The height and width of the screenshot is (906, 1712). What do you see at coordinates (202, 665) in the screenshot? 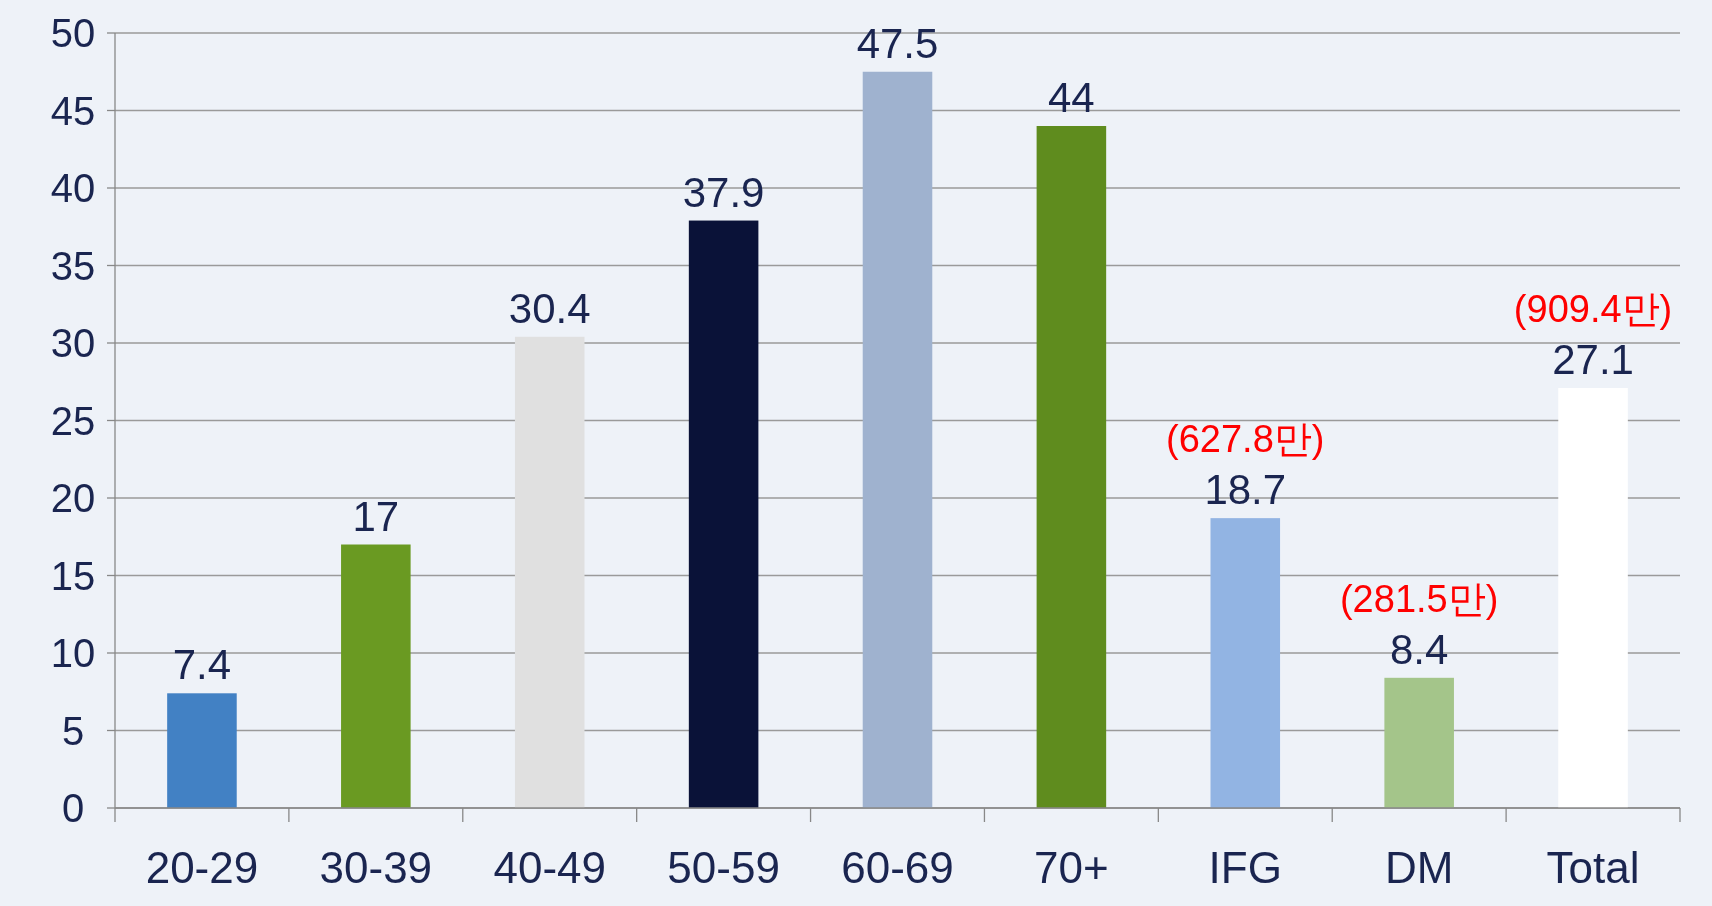
I see `data-label: 7.4` at bounding box center [202, 665].